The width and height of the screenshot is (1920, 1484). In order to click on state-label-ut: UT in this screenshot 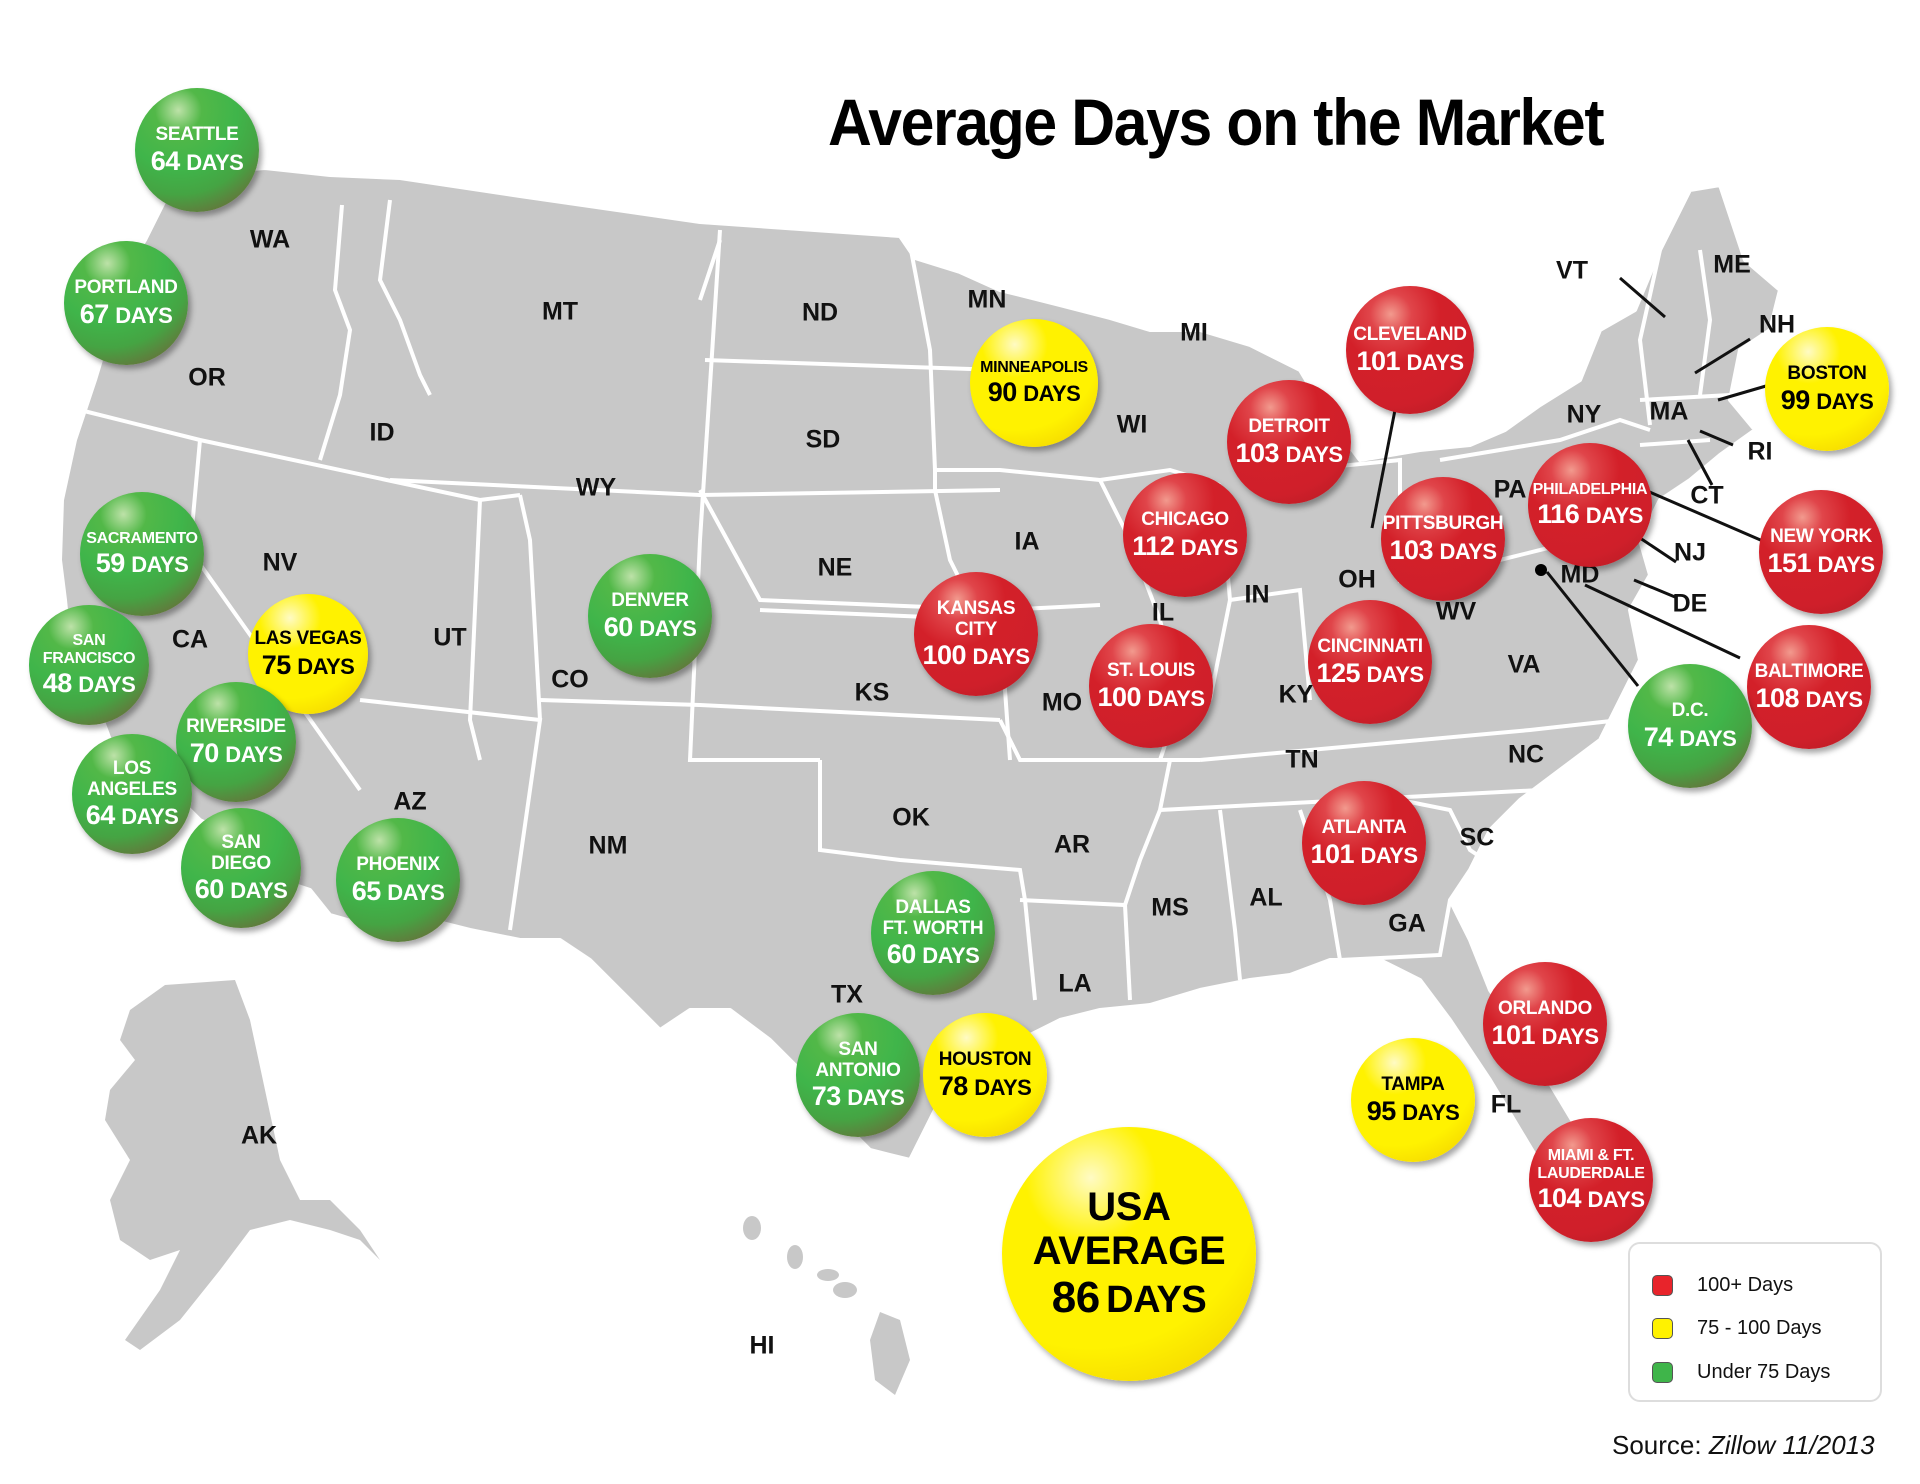, I will do `click(450, 637)`.